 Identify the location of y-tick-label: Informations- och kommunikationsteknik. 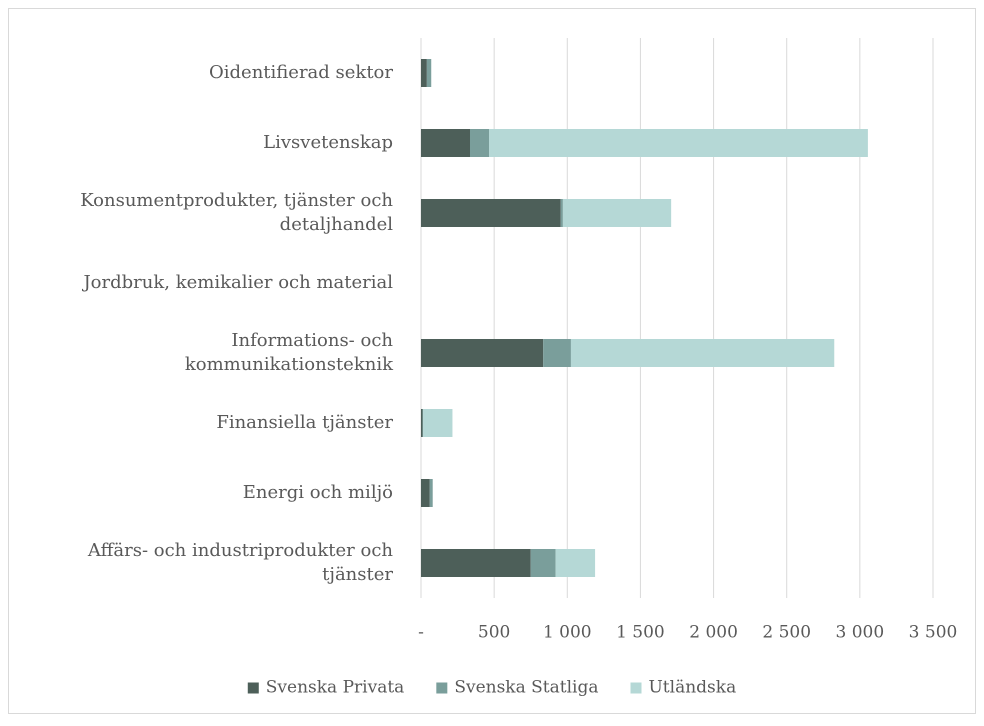
(289, 352).